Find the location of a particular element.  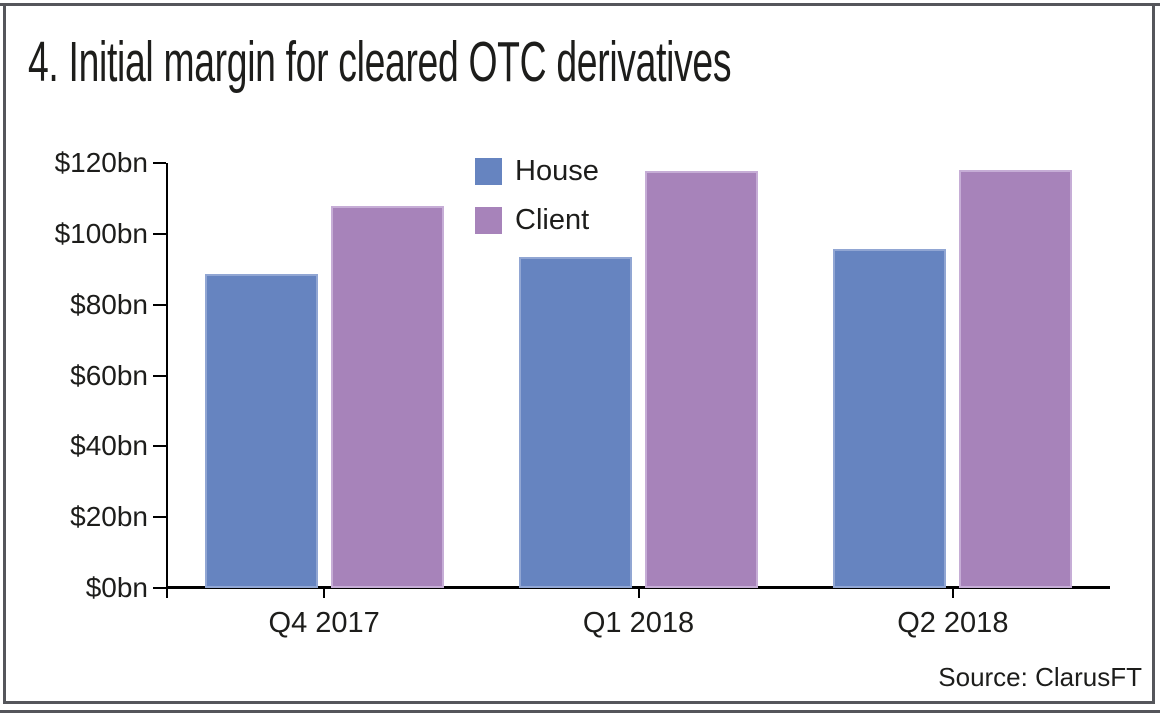

y-axis-line is located at coordinates (167, 380).